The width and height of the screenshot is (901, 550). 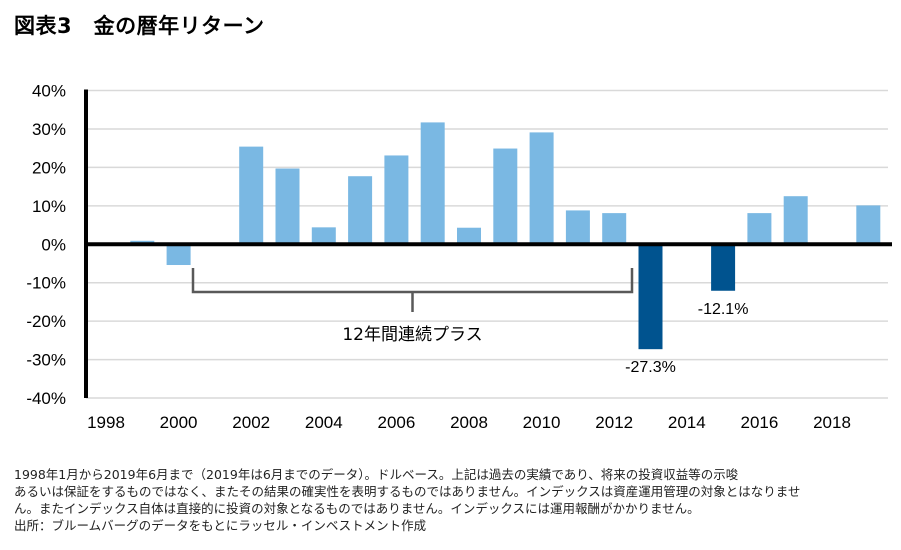 What do you see at coordinates (650, 367) in the screenshot?
I see `data-label-2013: -27.3%` at bounding box center [650, 367].